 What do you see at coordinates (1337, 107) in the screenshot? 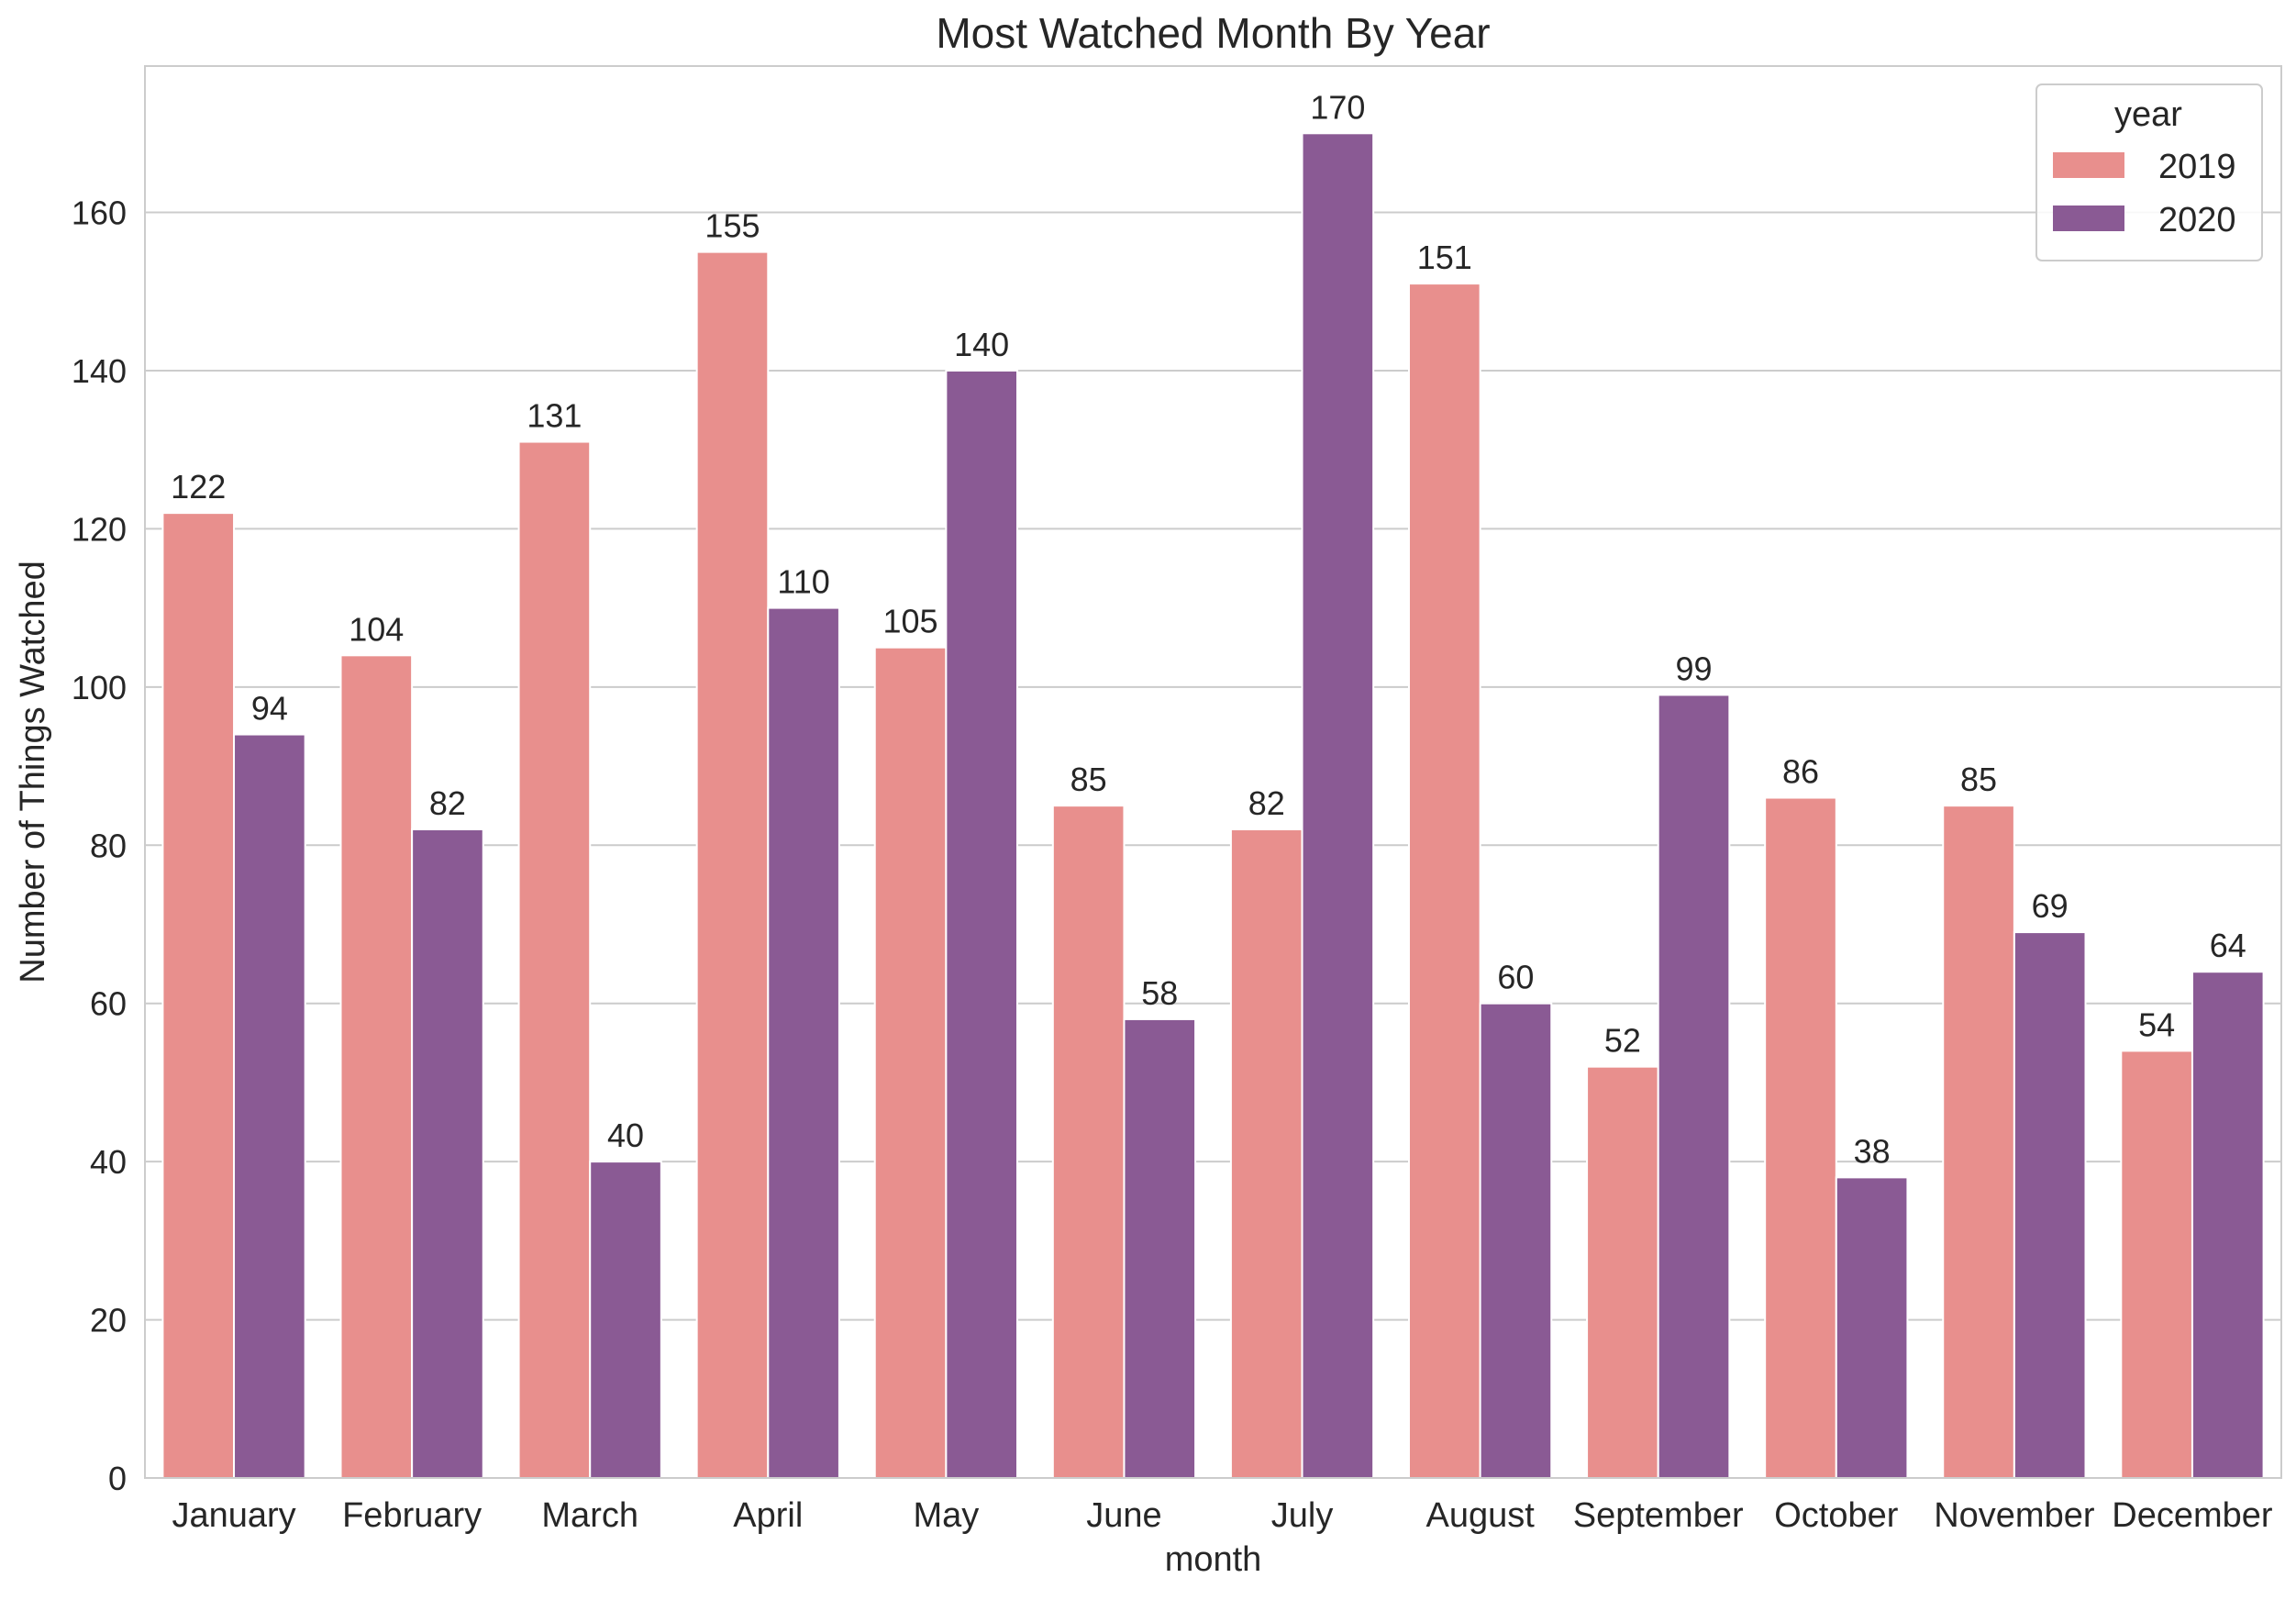
I see `data-label: 170` at bounding box center [1337, 107].